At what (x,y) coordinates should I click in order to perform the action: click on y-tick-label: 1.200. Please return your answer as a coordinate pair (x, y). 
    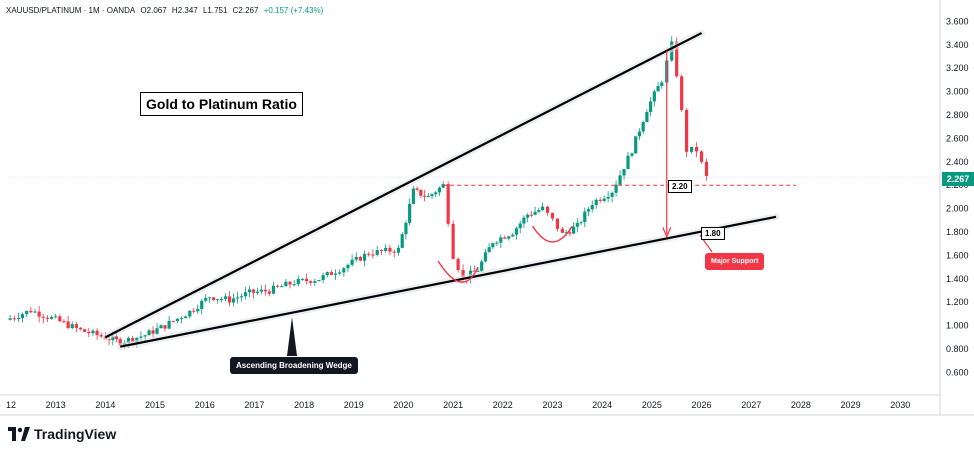
    Looking at the image, I should click on (957, 302).